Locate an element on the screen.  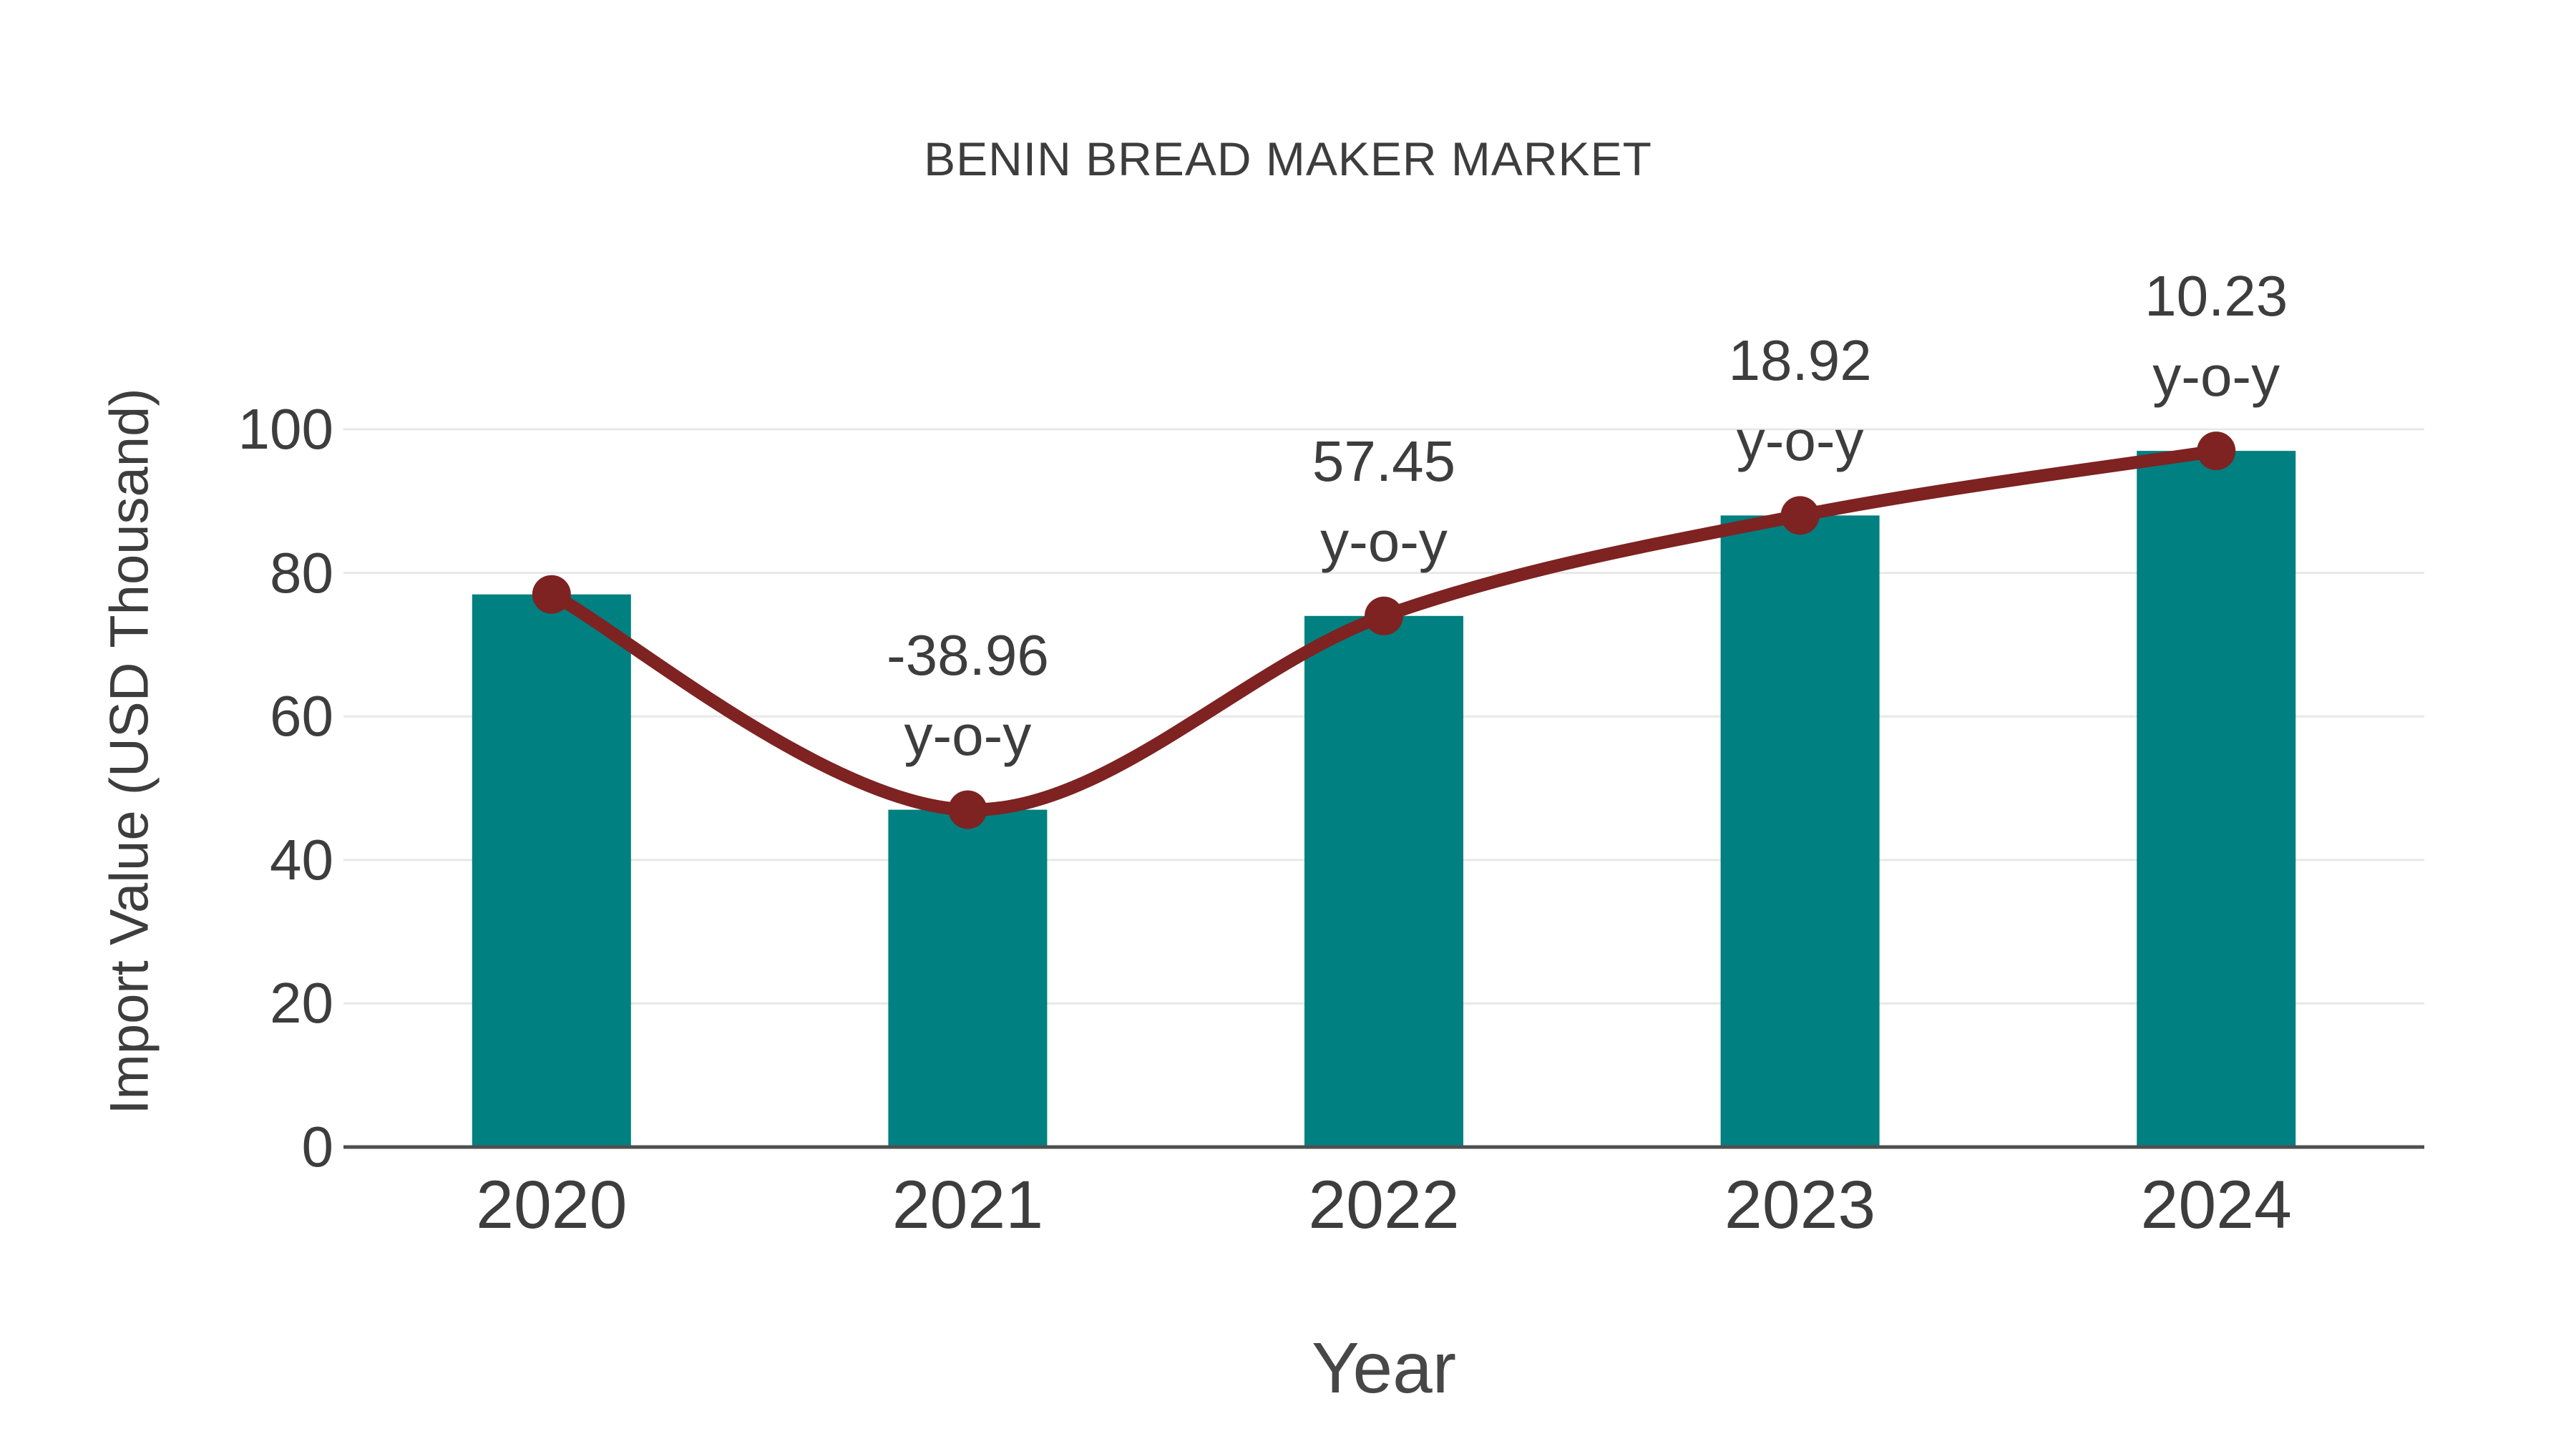
x-tick-label-2021: 2021 is located at coordinates (968, 1205).